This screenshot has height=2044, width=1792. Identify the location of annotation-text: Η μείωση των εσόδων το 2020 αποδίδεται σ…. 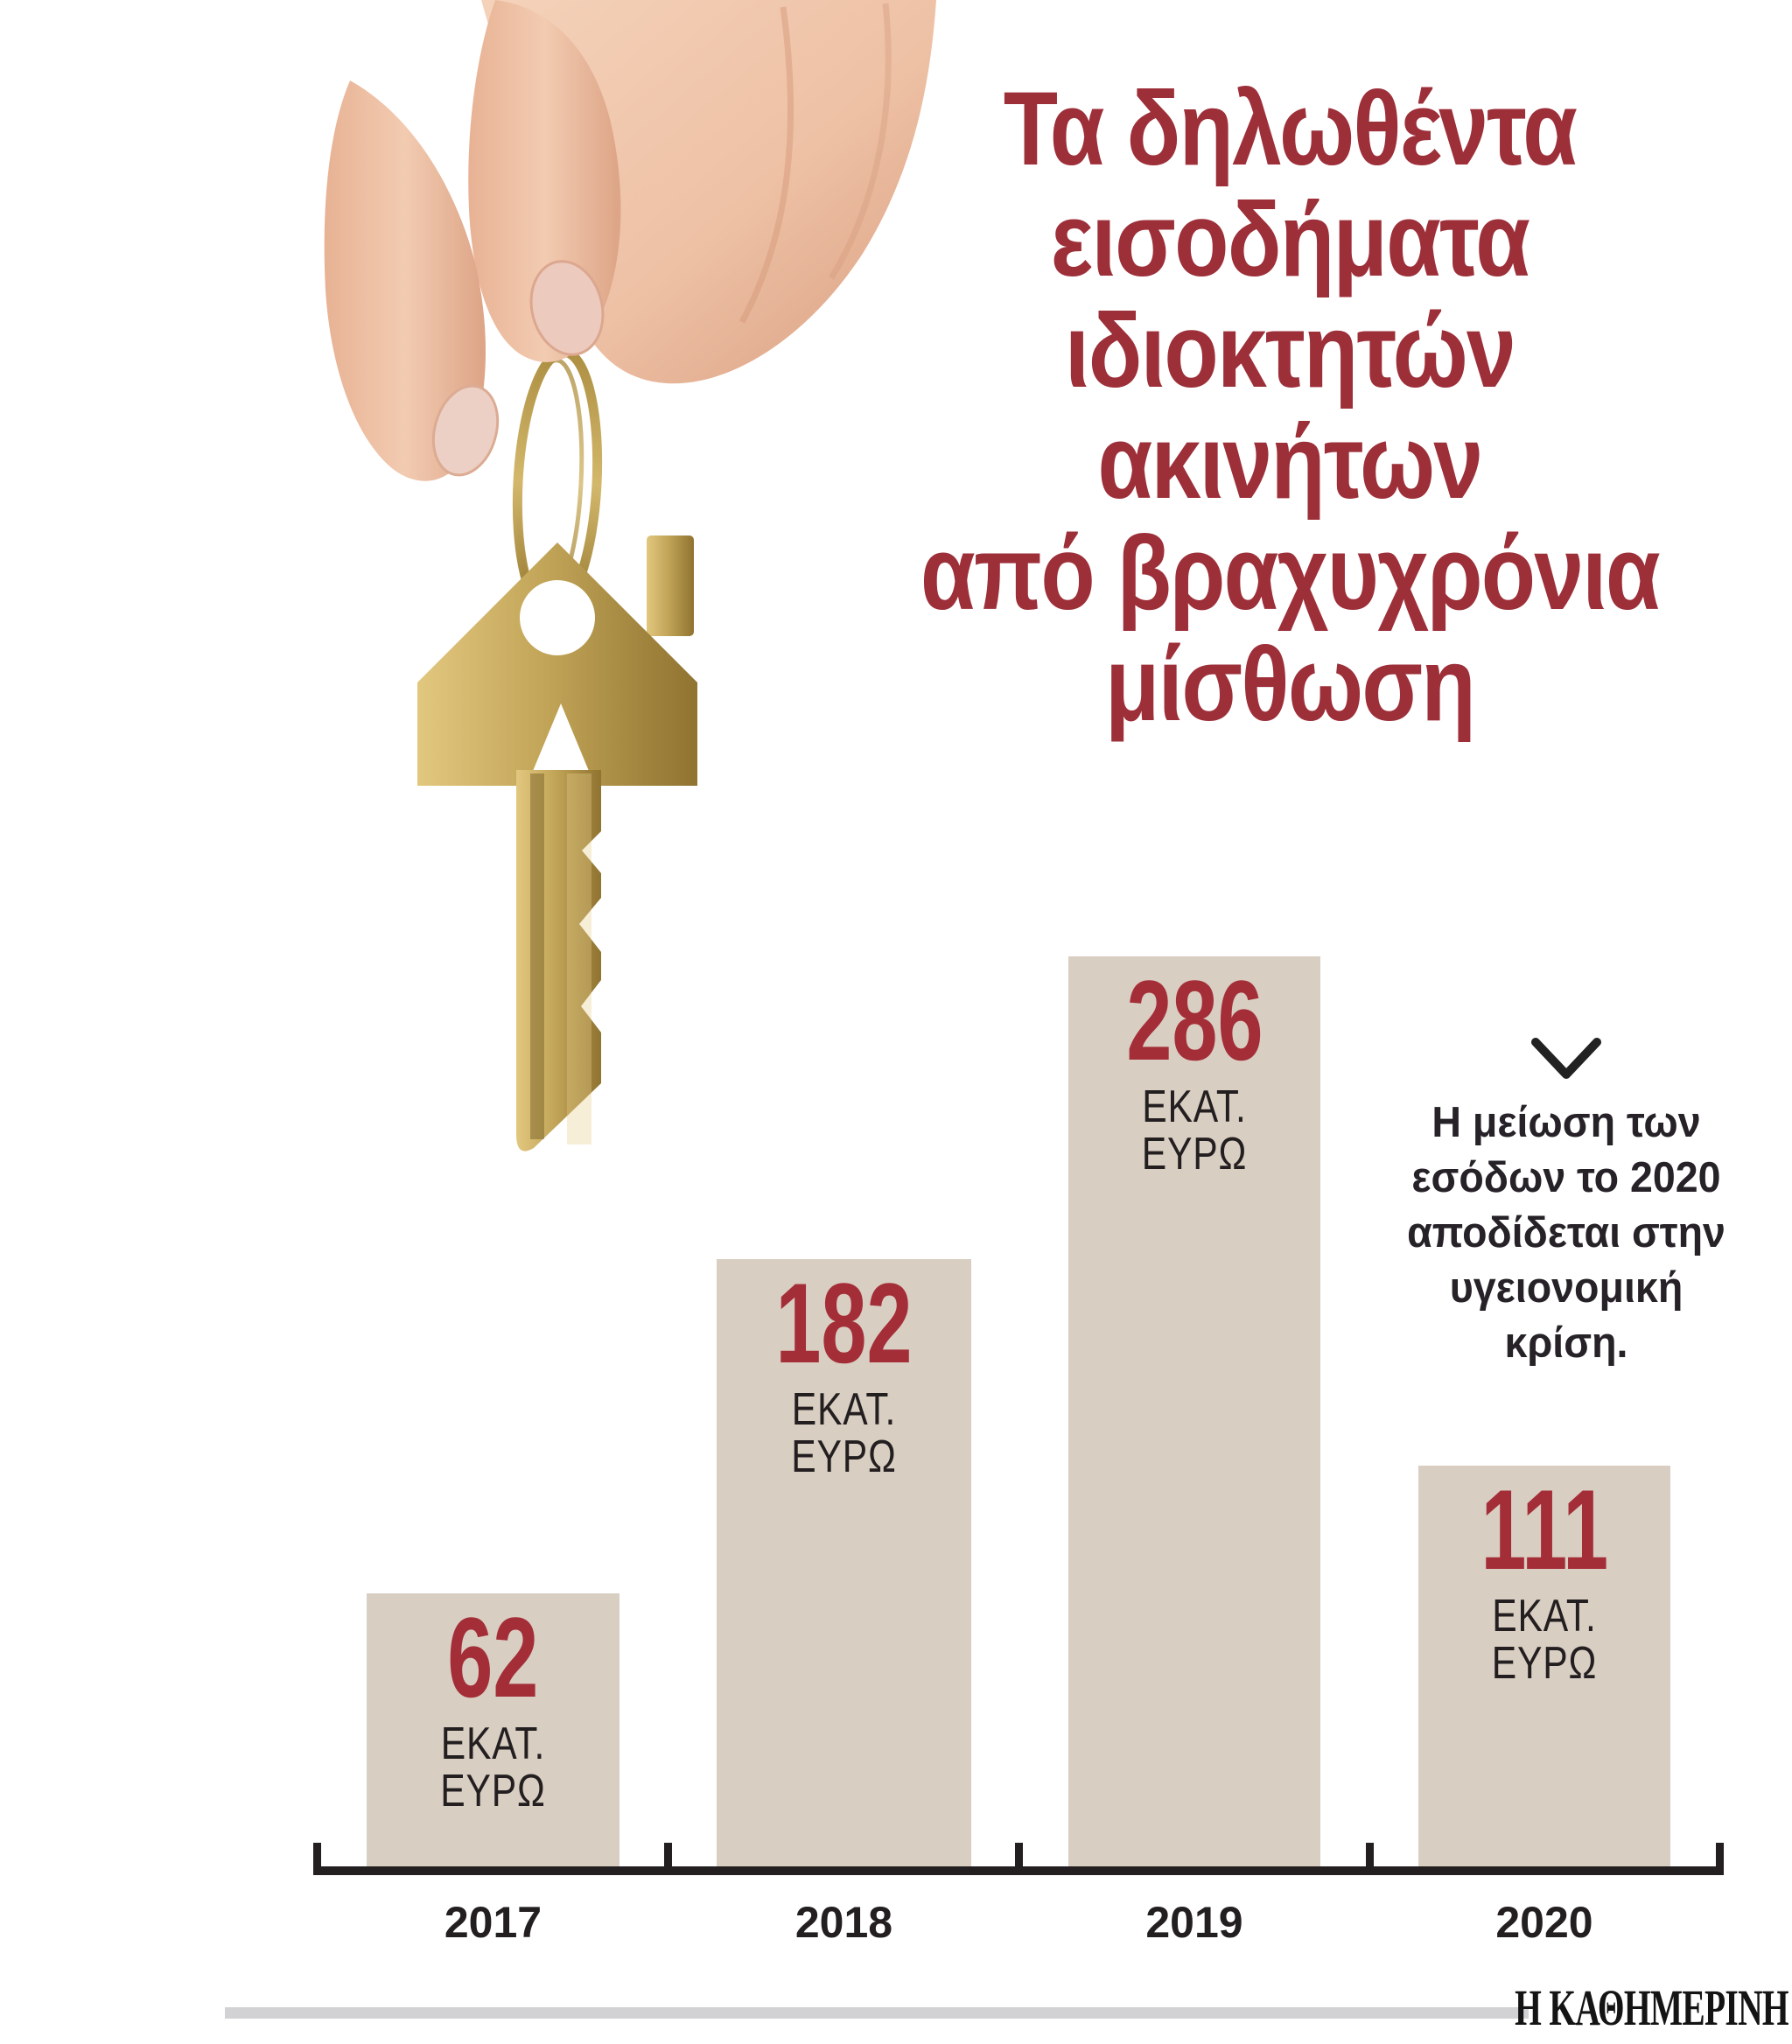
(1566, 1233).